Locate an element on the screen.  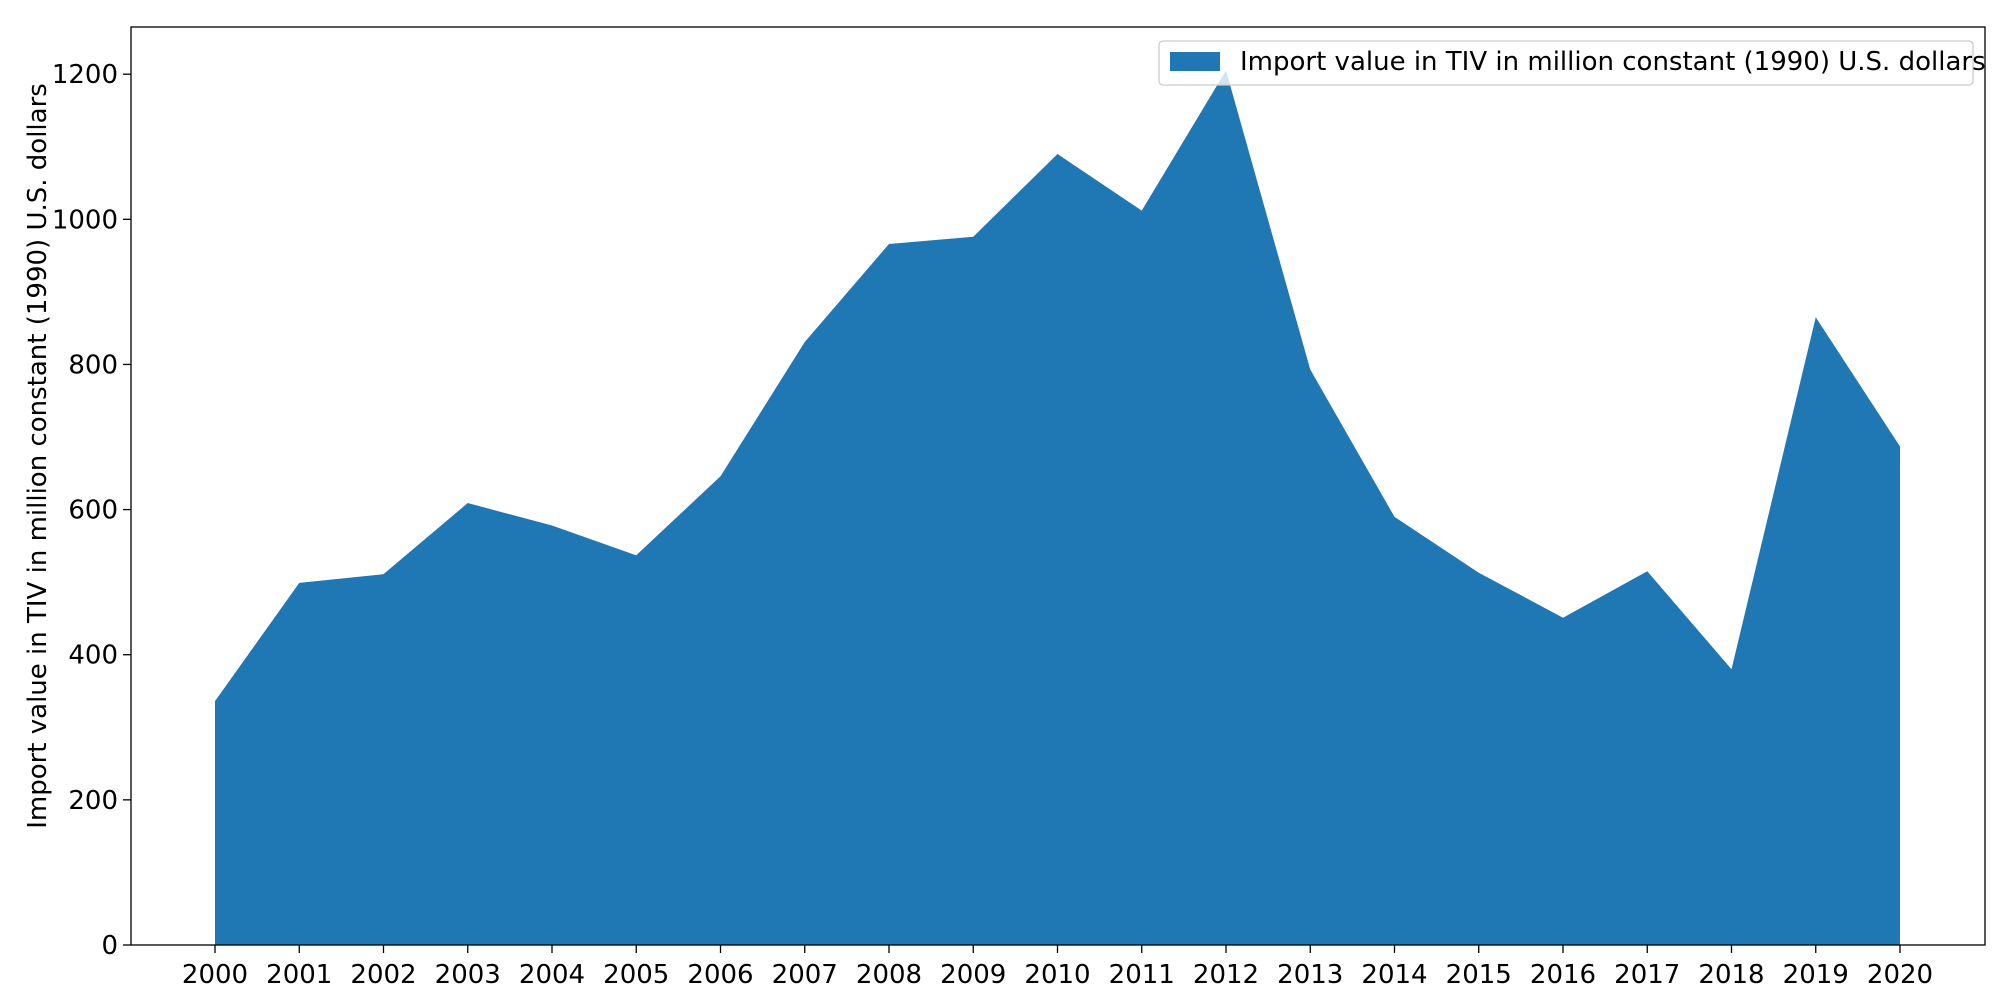
x-tick-label: 2012 is located at coordinates (1226, 975).